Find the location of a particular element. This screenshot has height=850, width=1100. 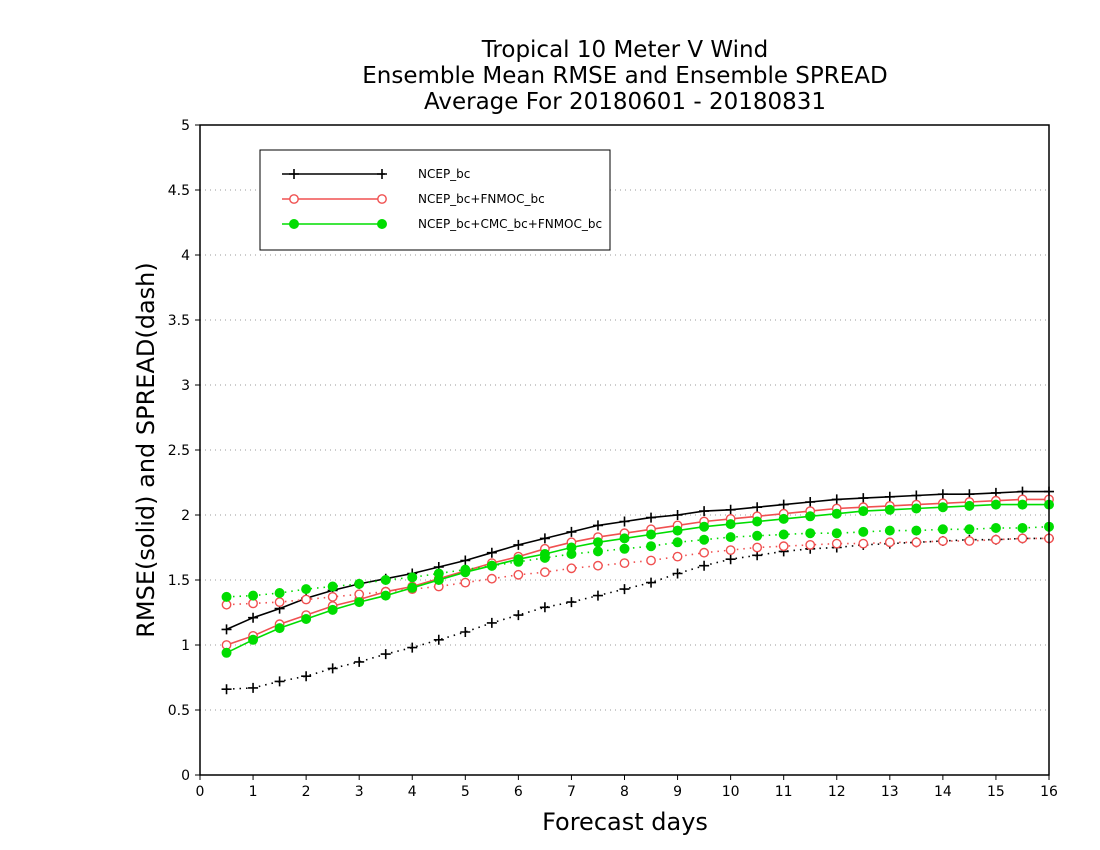

x-tick-label: 1 is located at coordinates (253, 792).